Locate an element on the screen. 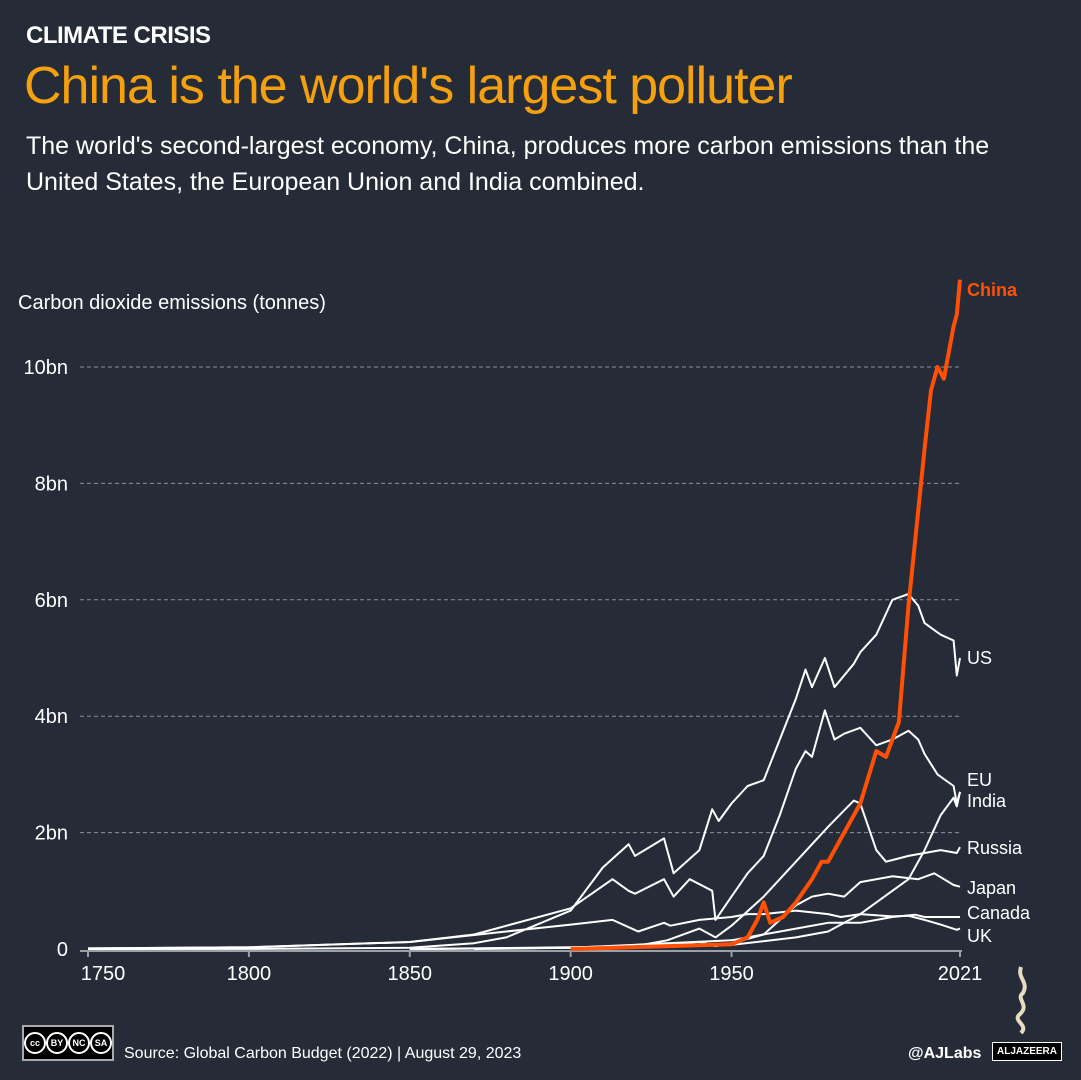 The width and height of the screenshot is (1081, 1080). page-title: China is the world's largest polluter is located at coordinates (408, 86).